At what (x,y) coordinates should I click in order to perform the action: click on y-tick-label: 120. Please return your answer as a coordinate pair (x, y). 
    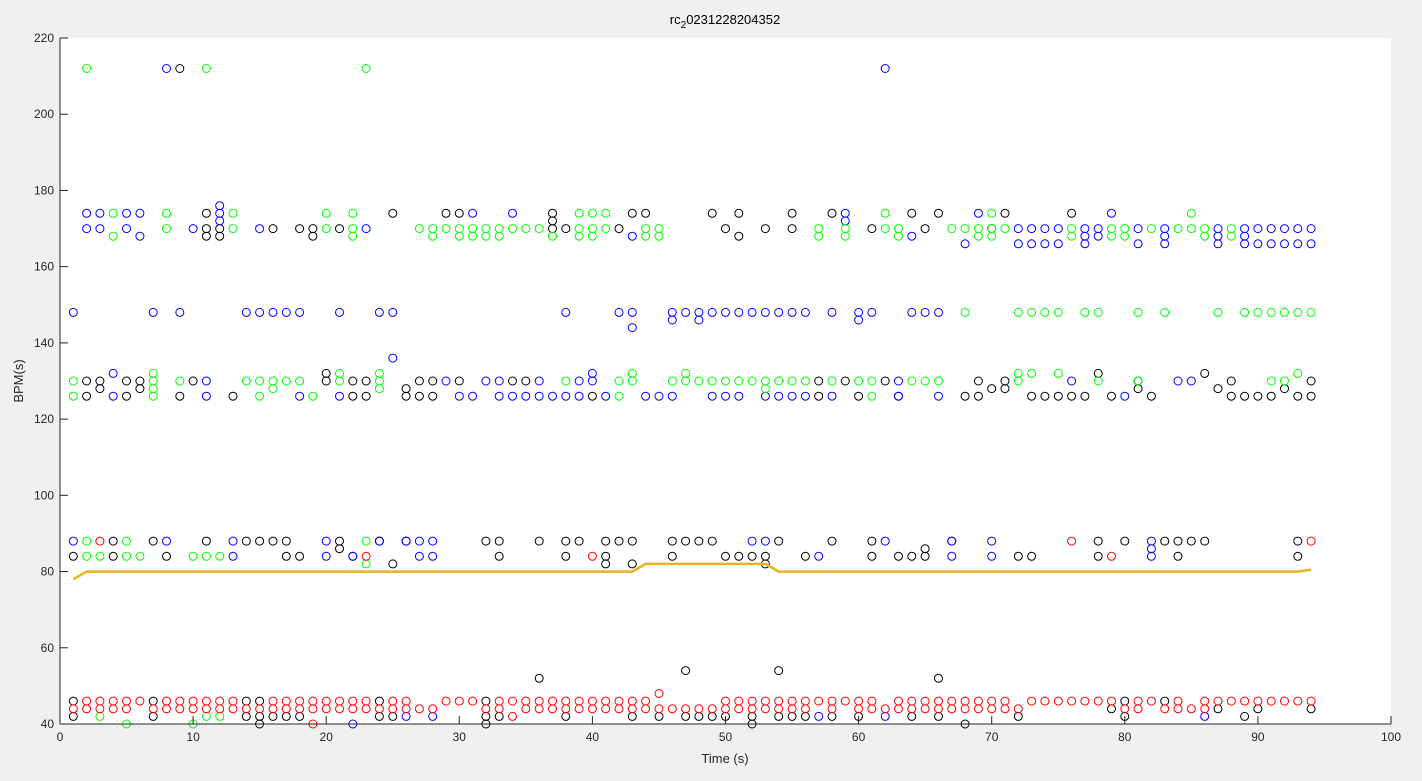
    Looking at the image, I should click on (44, 419).